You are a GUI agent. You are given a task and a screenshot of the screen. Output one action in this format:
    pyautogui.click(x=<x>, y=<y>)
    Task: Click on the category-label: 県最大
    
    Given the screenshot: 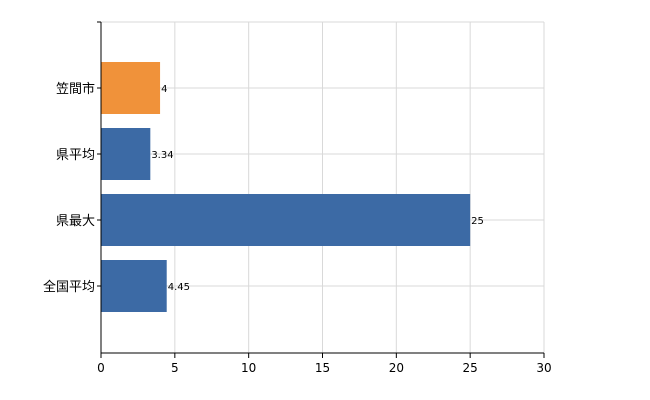 What is the action you would take?
    pyautogui.click(x=75, y=221)
    